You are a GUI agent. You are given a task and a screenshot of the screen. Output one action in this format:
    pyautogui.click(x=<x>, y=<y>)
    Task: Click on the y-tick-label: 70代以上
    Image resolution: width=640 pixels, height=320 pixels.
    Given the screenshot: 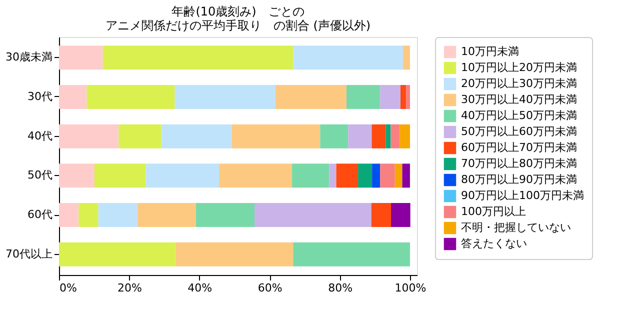 What is the action you would take?
    pyautogui.click(x=29, y=253)
    